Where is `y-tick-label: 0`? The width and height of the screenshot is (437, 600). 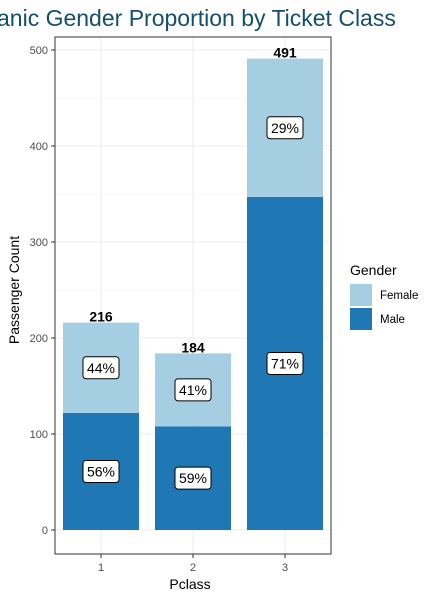 y-tick-label: 0 is located at coordinates (45, 531).